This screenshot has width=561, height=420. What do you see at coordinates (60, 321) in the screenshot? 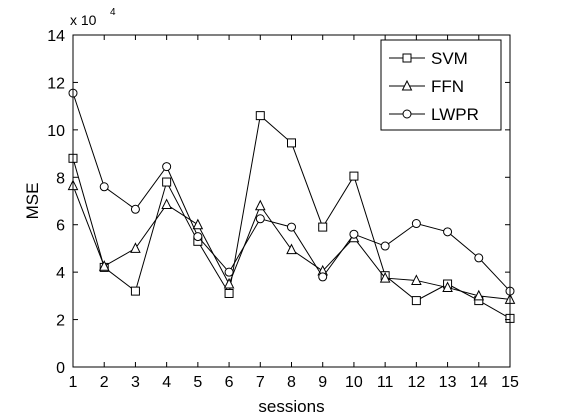
I see `y-tick-label: 2` at bounding box center [60, 321].